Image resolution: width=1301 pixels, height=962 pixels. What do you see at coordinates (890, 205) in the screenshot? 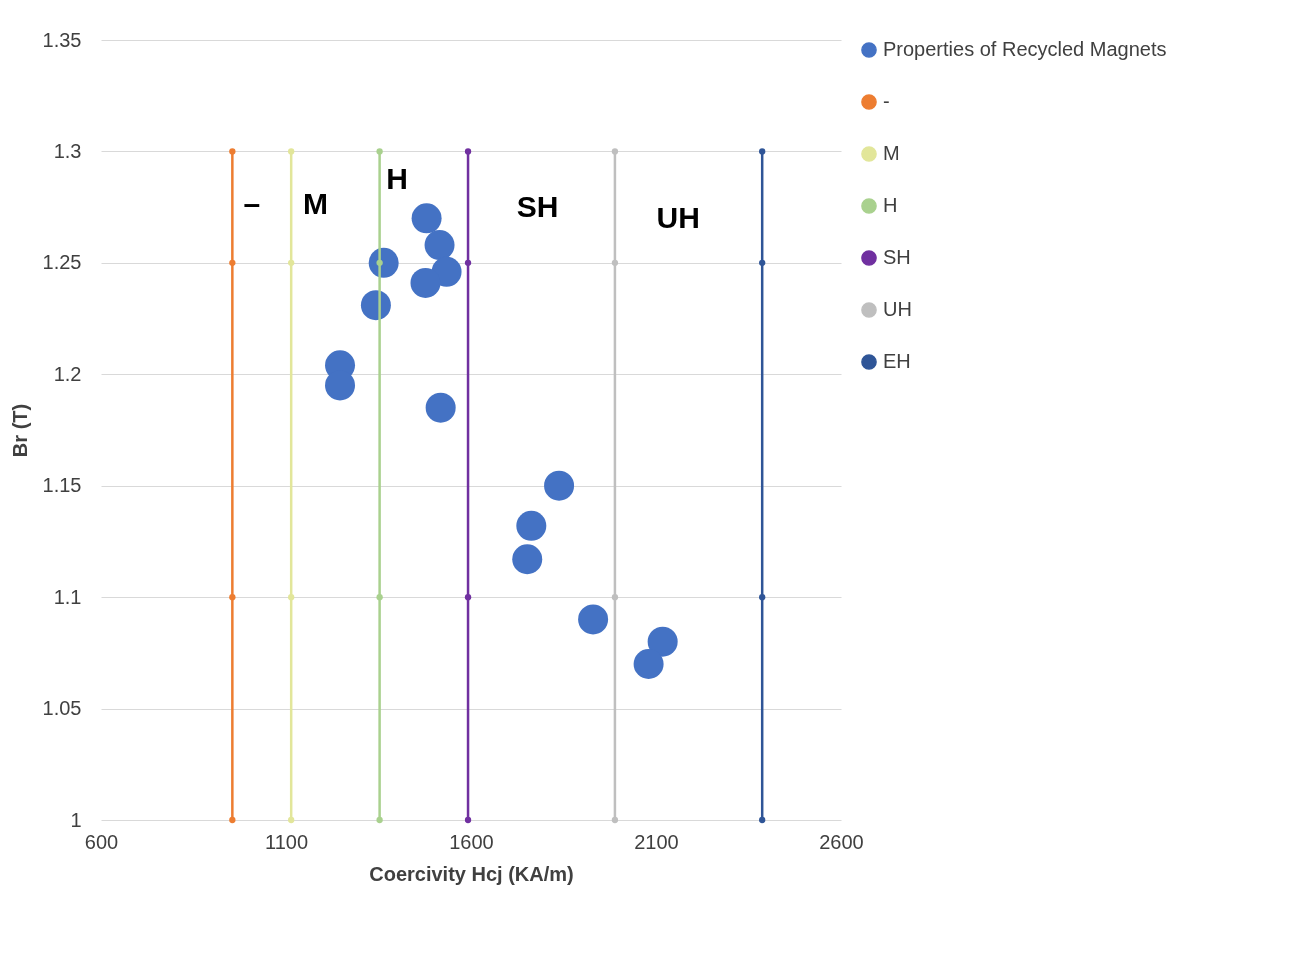
I see `legend-label: H` at bounding box center [890, 205].